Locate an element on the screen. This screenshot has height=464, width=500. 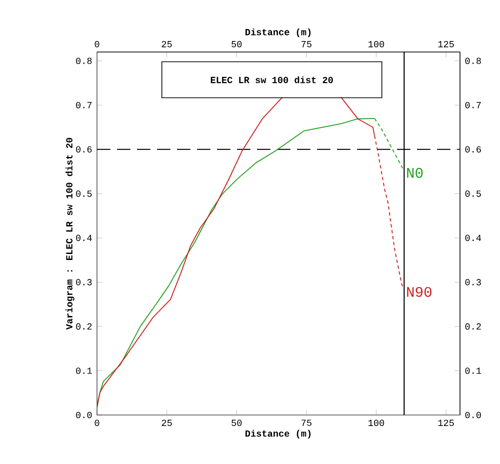
x2-tick-label: 25 is located at coordinates (167, 44).